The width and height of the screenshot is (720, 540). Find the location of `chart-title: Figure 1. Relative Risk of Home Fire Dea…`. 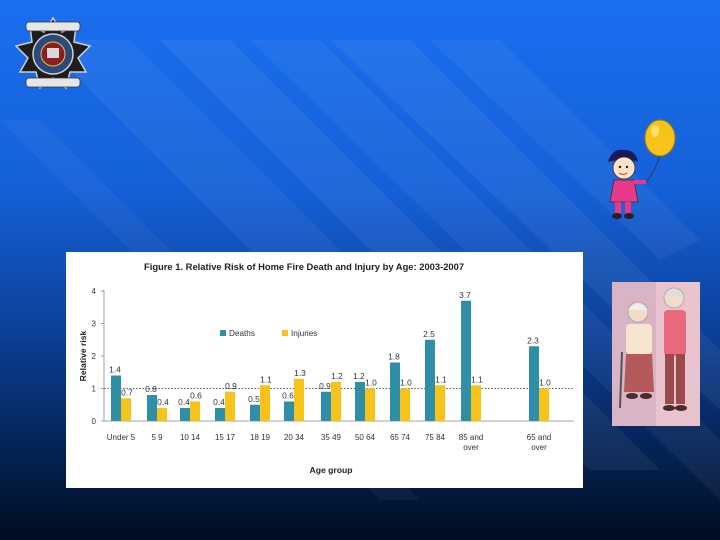

chart-title: Figure 1. Relative Risk of Home Fire Dea… is located at coordinates (304, 266).